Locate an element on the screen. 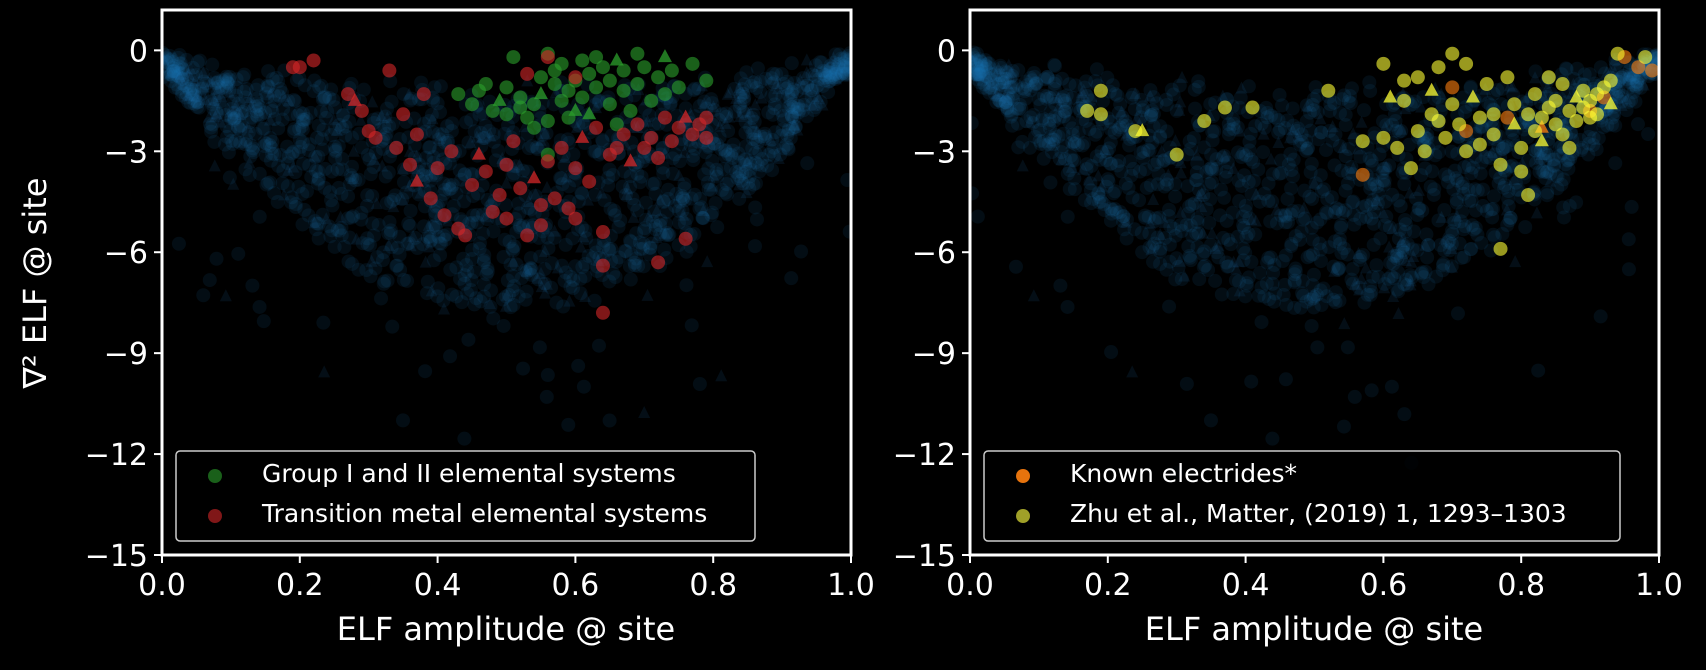 Image resolution: width=1706 pixels, height=670 pixels. y-tick-label: −6 is located at coordinates (934, 253).